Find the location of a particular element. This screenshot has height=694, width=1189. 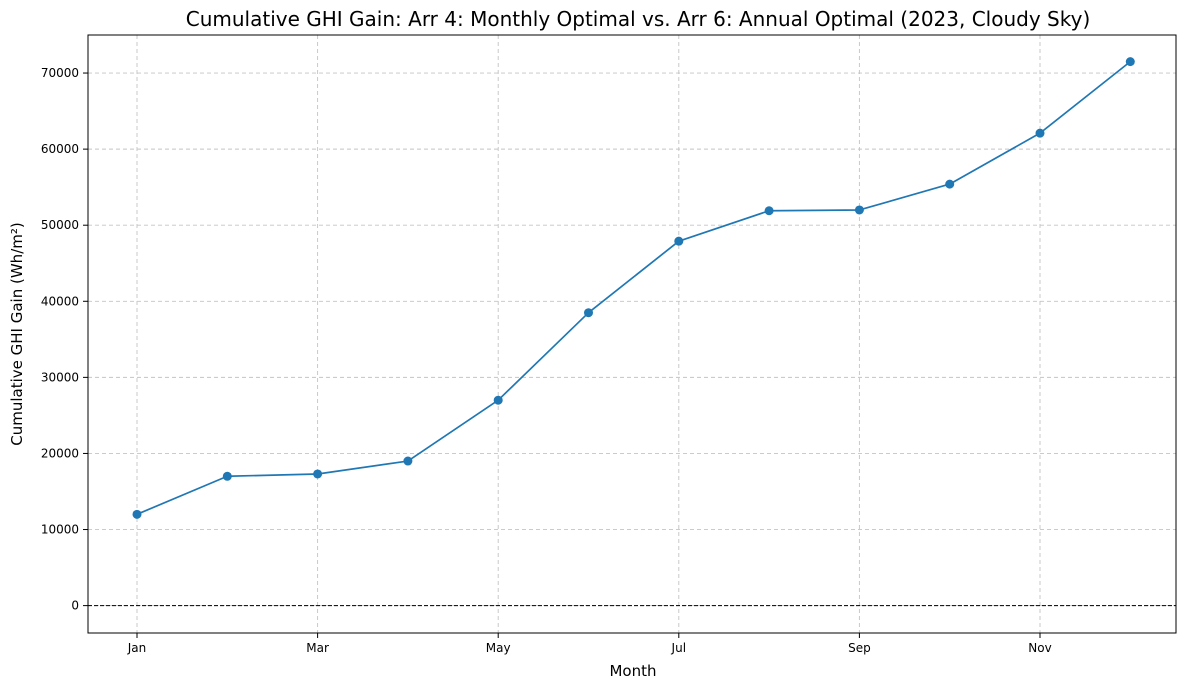

y-tick-label: 30000 is located at coordinates (60, 377).